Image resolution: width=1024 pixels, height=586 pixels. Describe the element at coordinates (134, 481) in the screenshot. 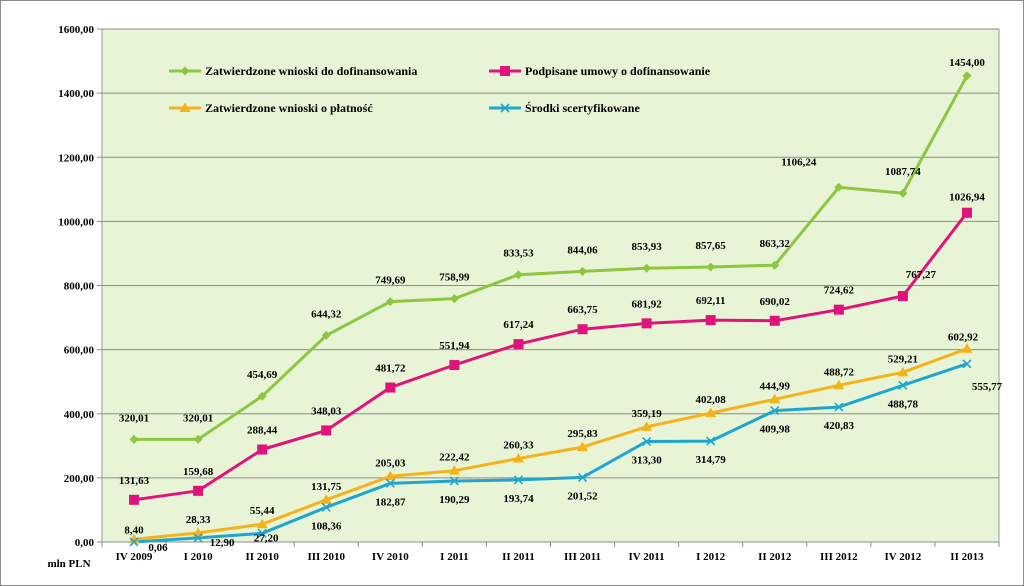

I see `data-label-signed-contracts: 131,63` at that location.